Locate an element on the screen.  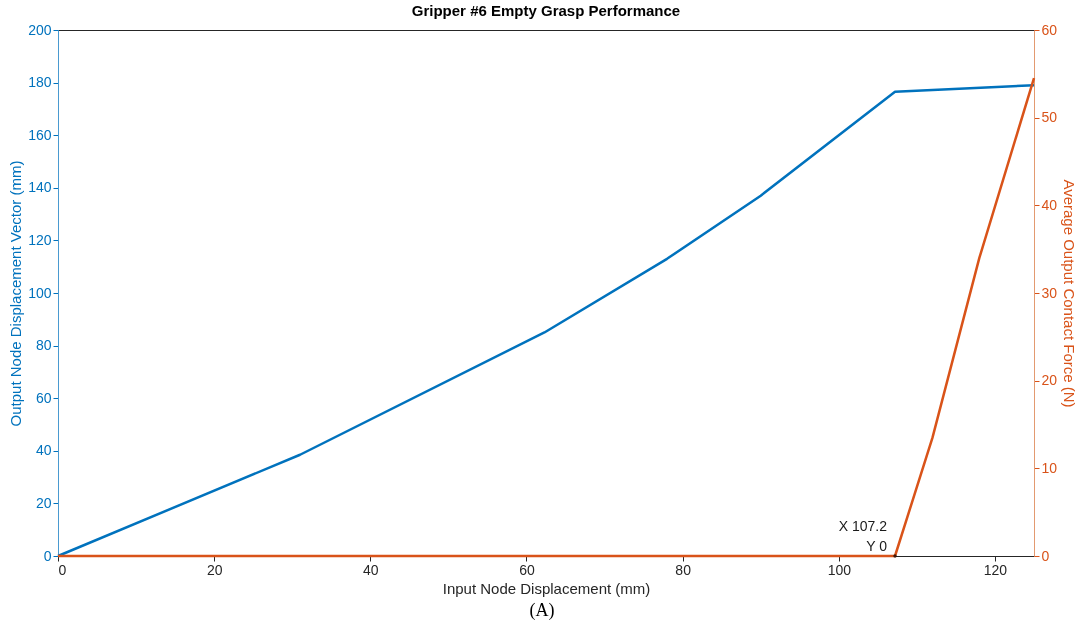
y2-tick-label: 20 is located at coordinates (1049, 380).